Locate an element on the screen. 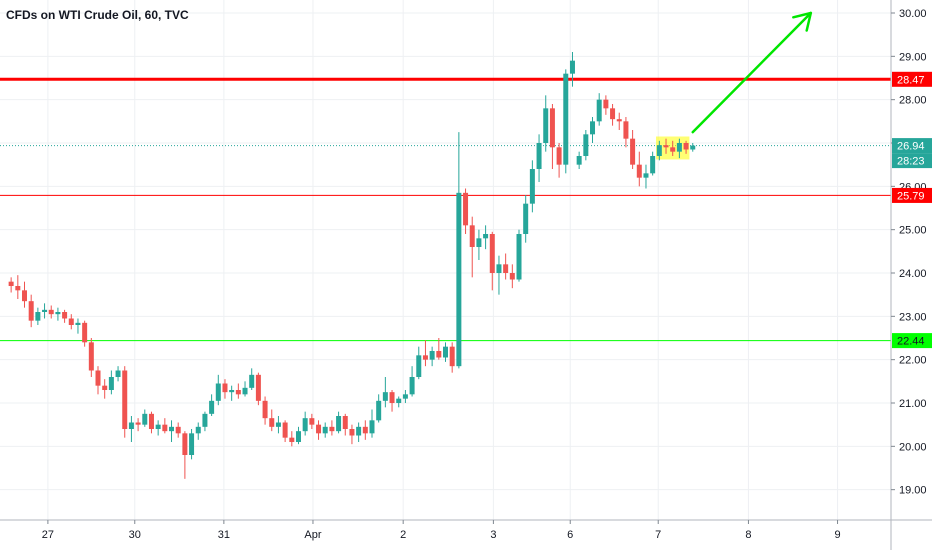 This screenshot has height=550, width=932. x-tick-label: 31 is located at coordinates (224, 535).